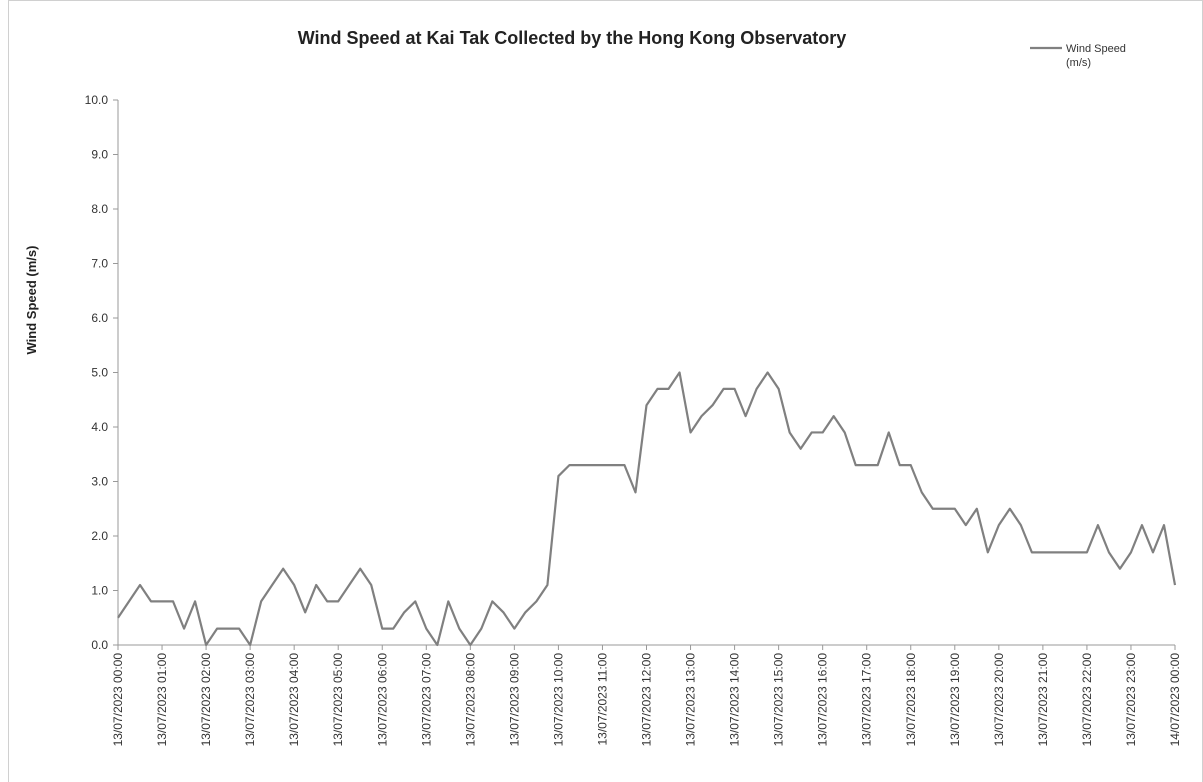 Image resolution: width=1203 pixels, height=782 pixels. I want to click on x-tick-label: 13/07/2023 20:00, so click(999, 700).